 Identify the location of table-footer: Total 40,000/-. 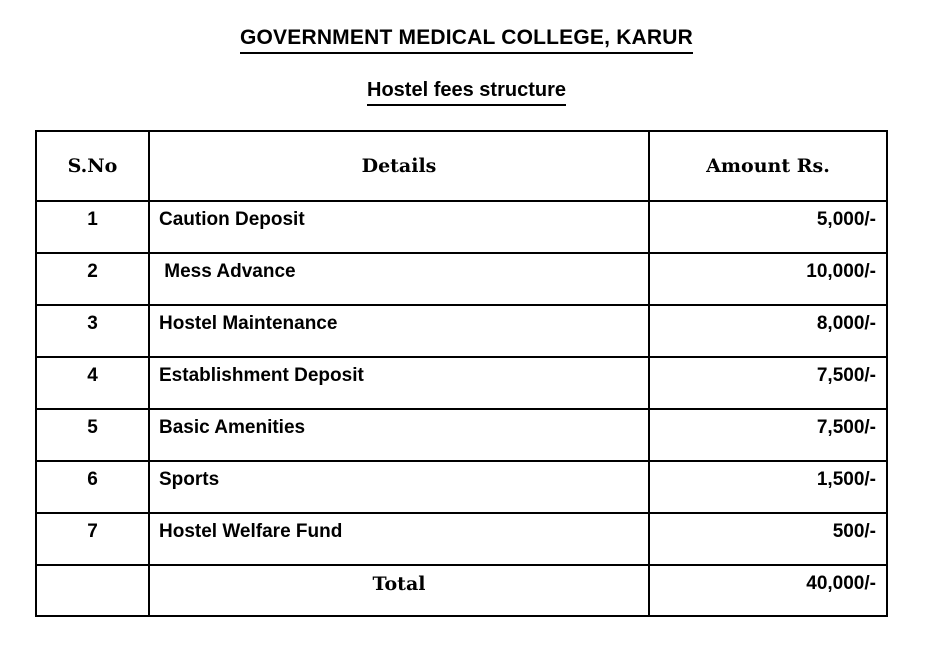
(461, 590).